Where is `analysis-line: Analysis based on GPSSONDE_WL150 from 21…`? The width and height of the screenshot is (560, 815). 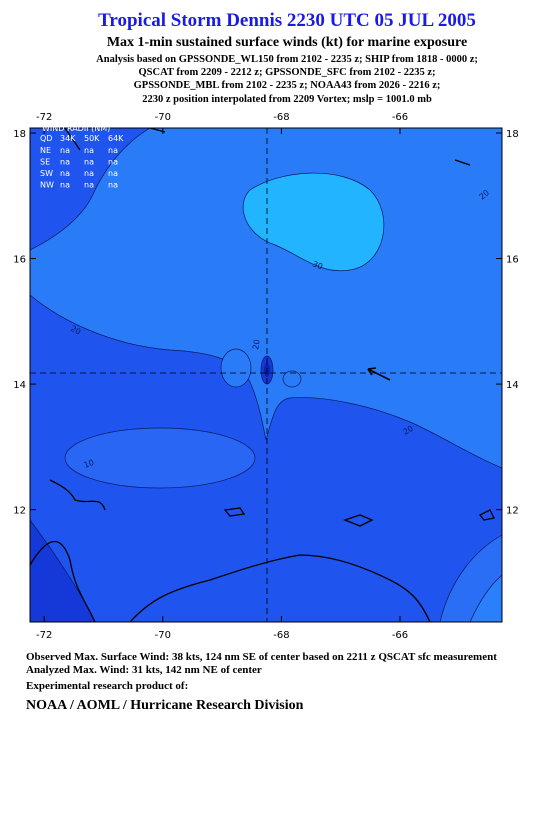 analysis-line: Analysis based on GPSSONDE_WL150 from 21… is located at coordinates (287, 59).